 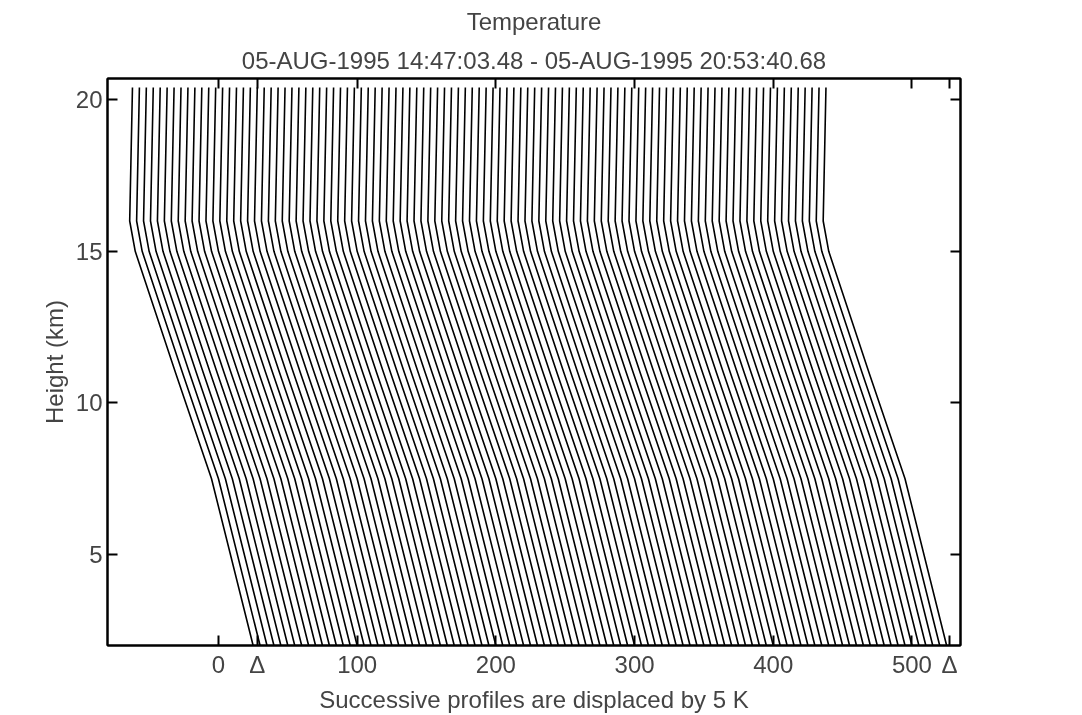 I want to click on chart-title: Temperature, so click(x=534, y=21).